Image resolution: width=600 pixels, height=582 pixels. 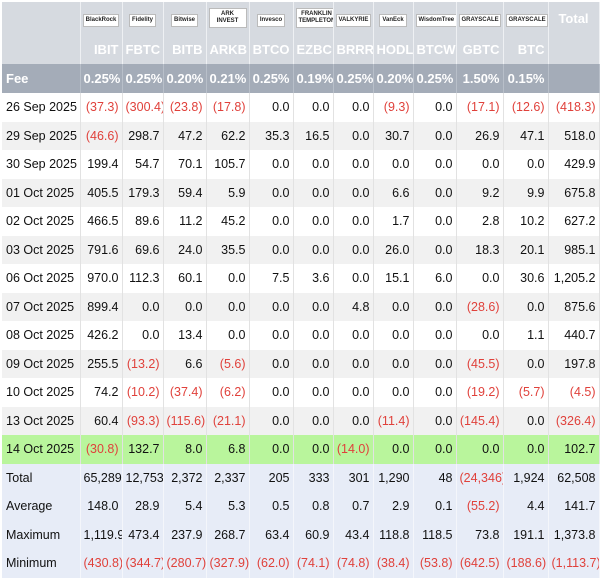 I want to click on flow-value: (38.4), so click(x=393, y=563).